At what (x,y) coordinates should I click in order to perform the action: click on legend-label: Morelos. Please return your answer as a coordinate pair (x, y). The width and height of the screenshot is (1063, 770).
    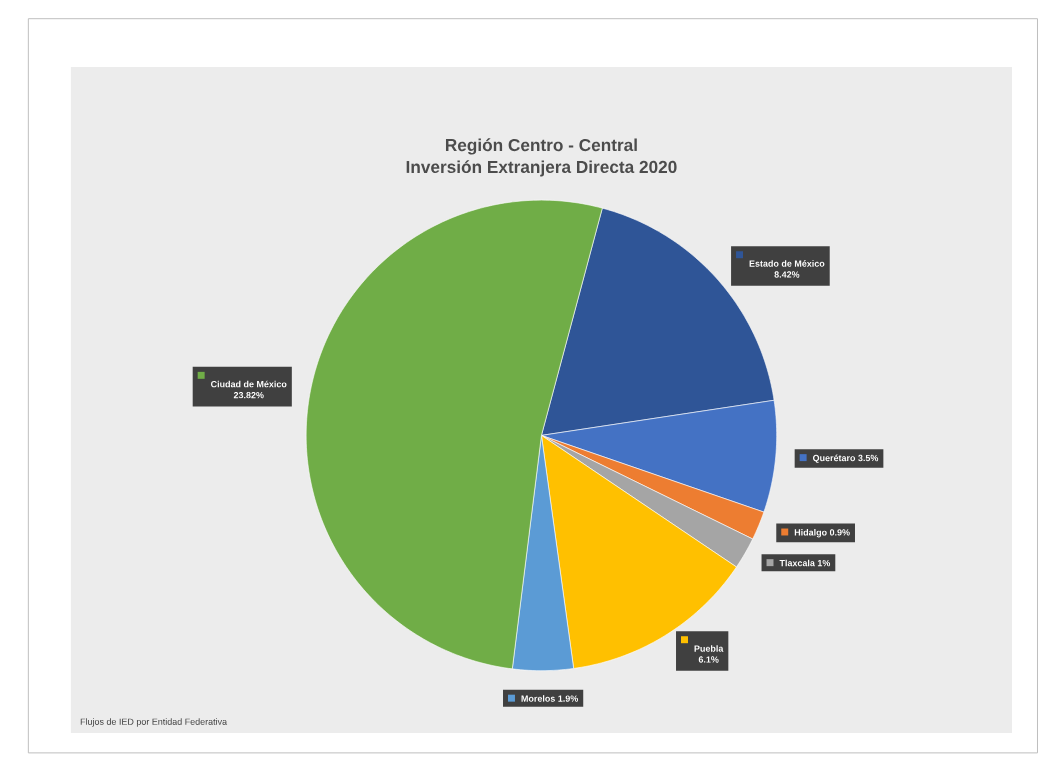
    Looking at the image, I should click on (538, 698).